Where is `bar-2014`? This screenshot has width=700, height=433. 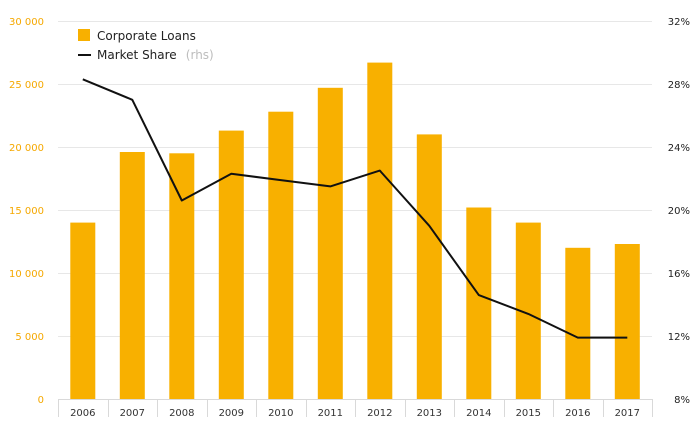 bar-2014 is located at coordinates (479, 303).